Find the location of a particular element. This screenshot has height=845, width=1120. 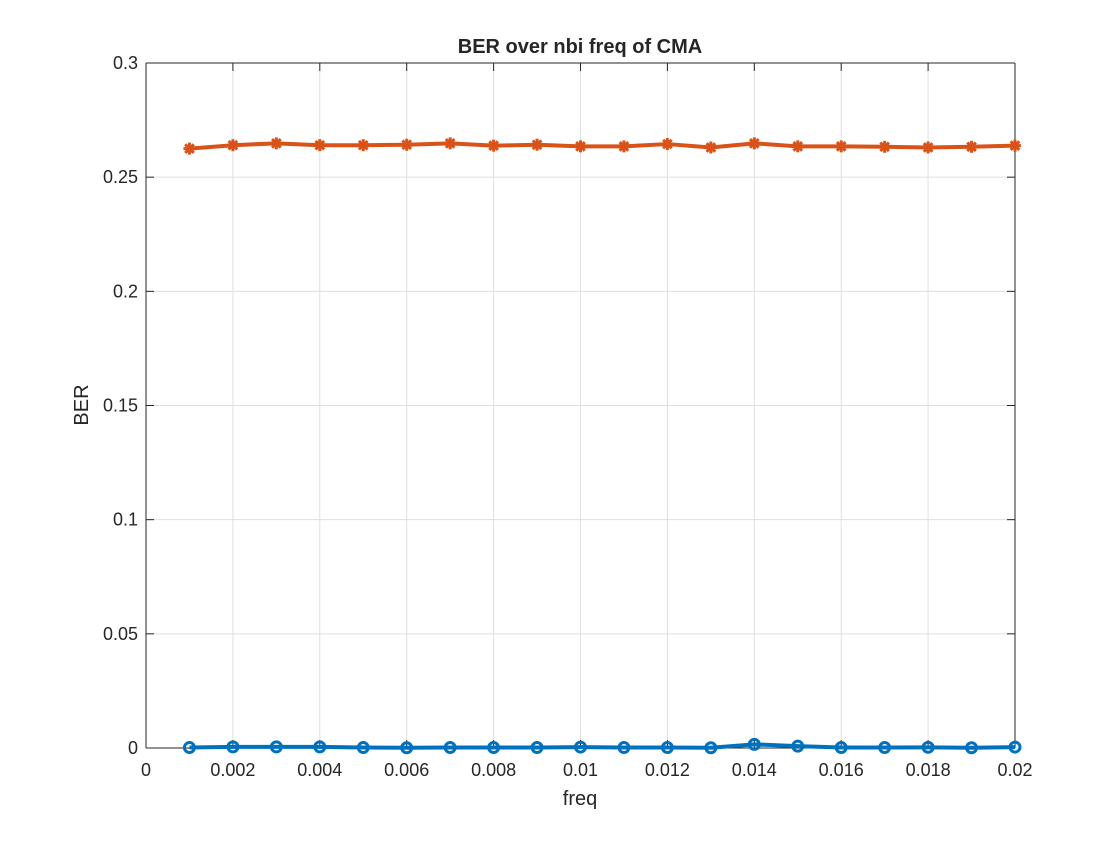

y-tick-label: 0.15 is located at coordinates (120, 406).